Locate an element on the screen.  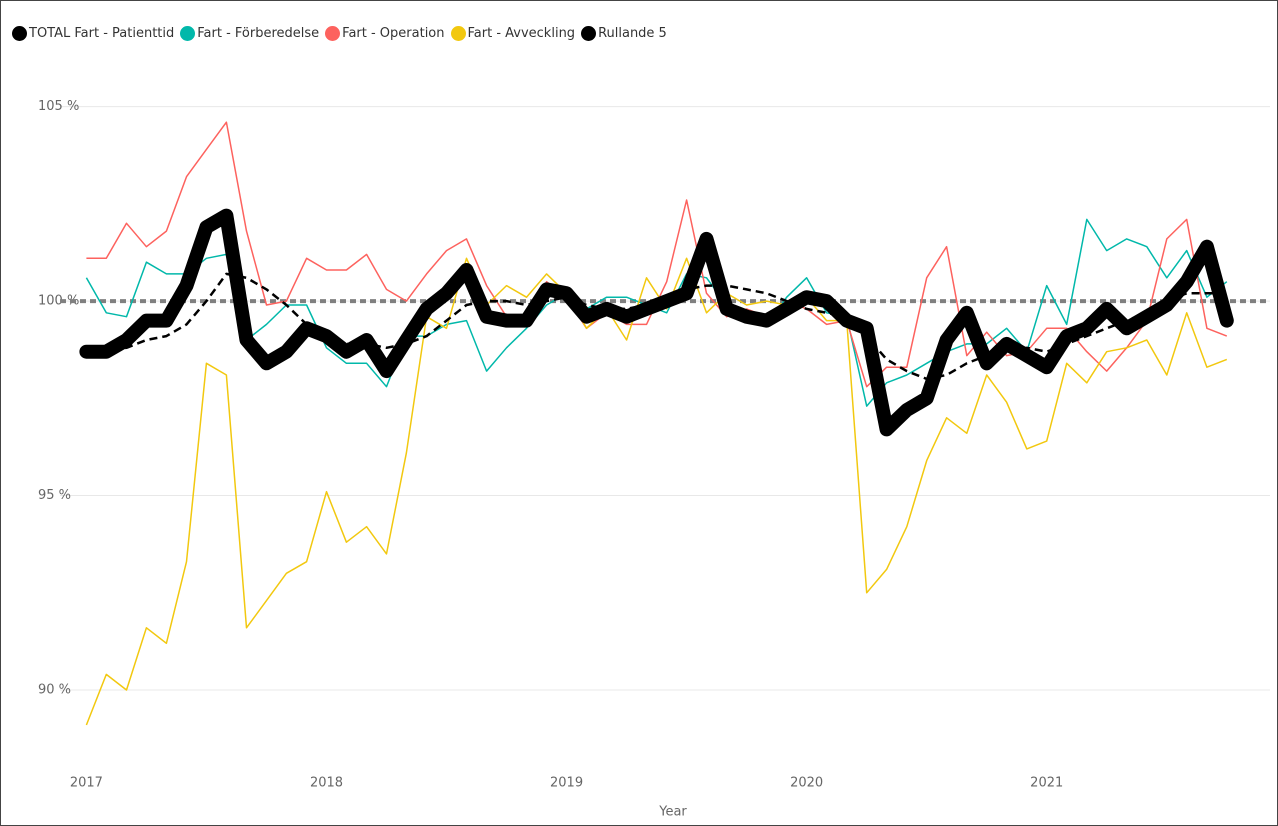
x-tick-label: 2021 is located at coordinates (1046, 783).